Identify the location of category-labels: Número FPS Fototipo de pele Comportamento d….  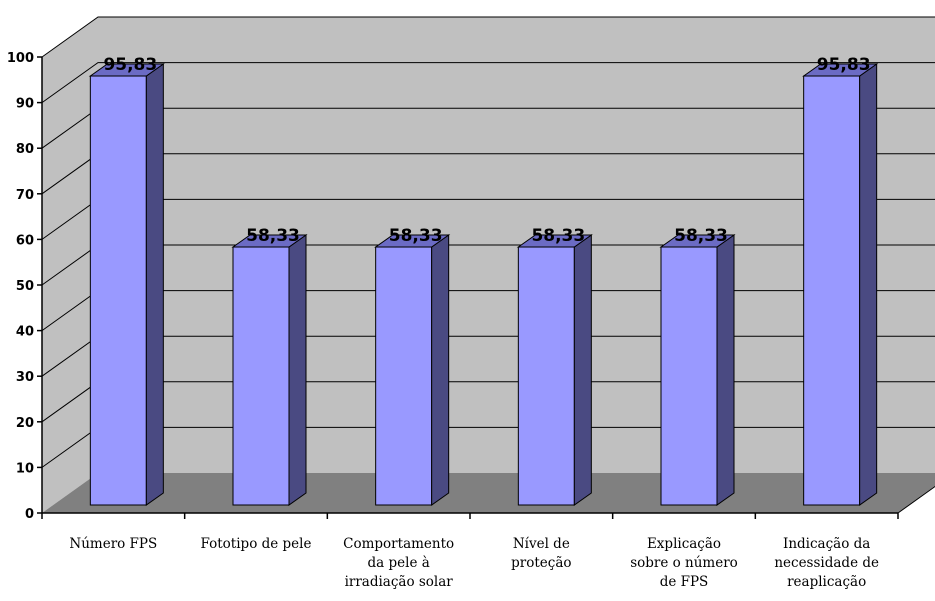
(474, 563).